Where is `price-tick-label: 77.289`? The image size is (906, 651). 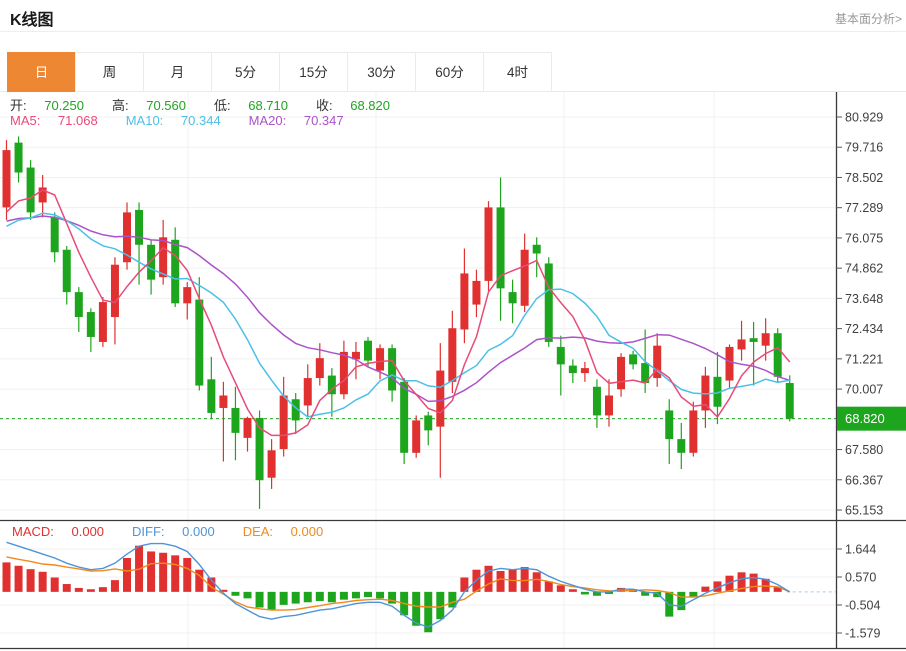 price-tick-label: 77.289 is located at coordinates (864, 208).